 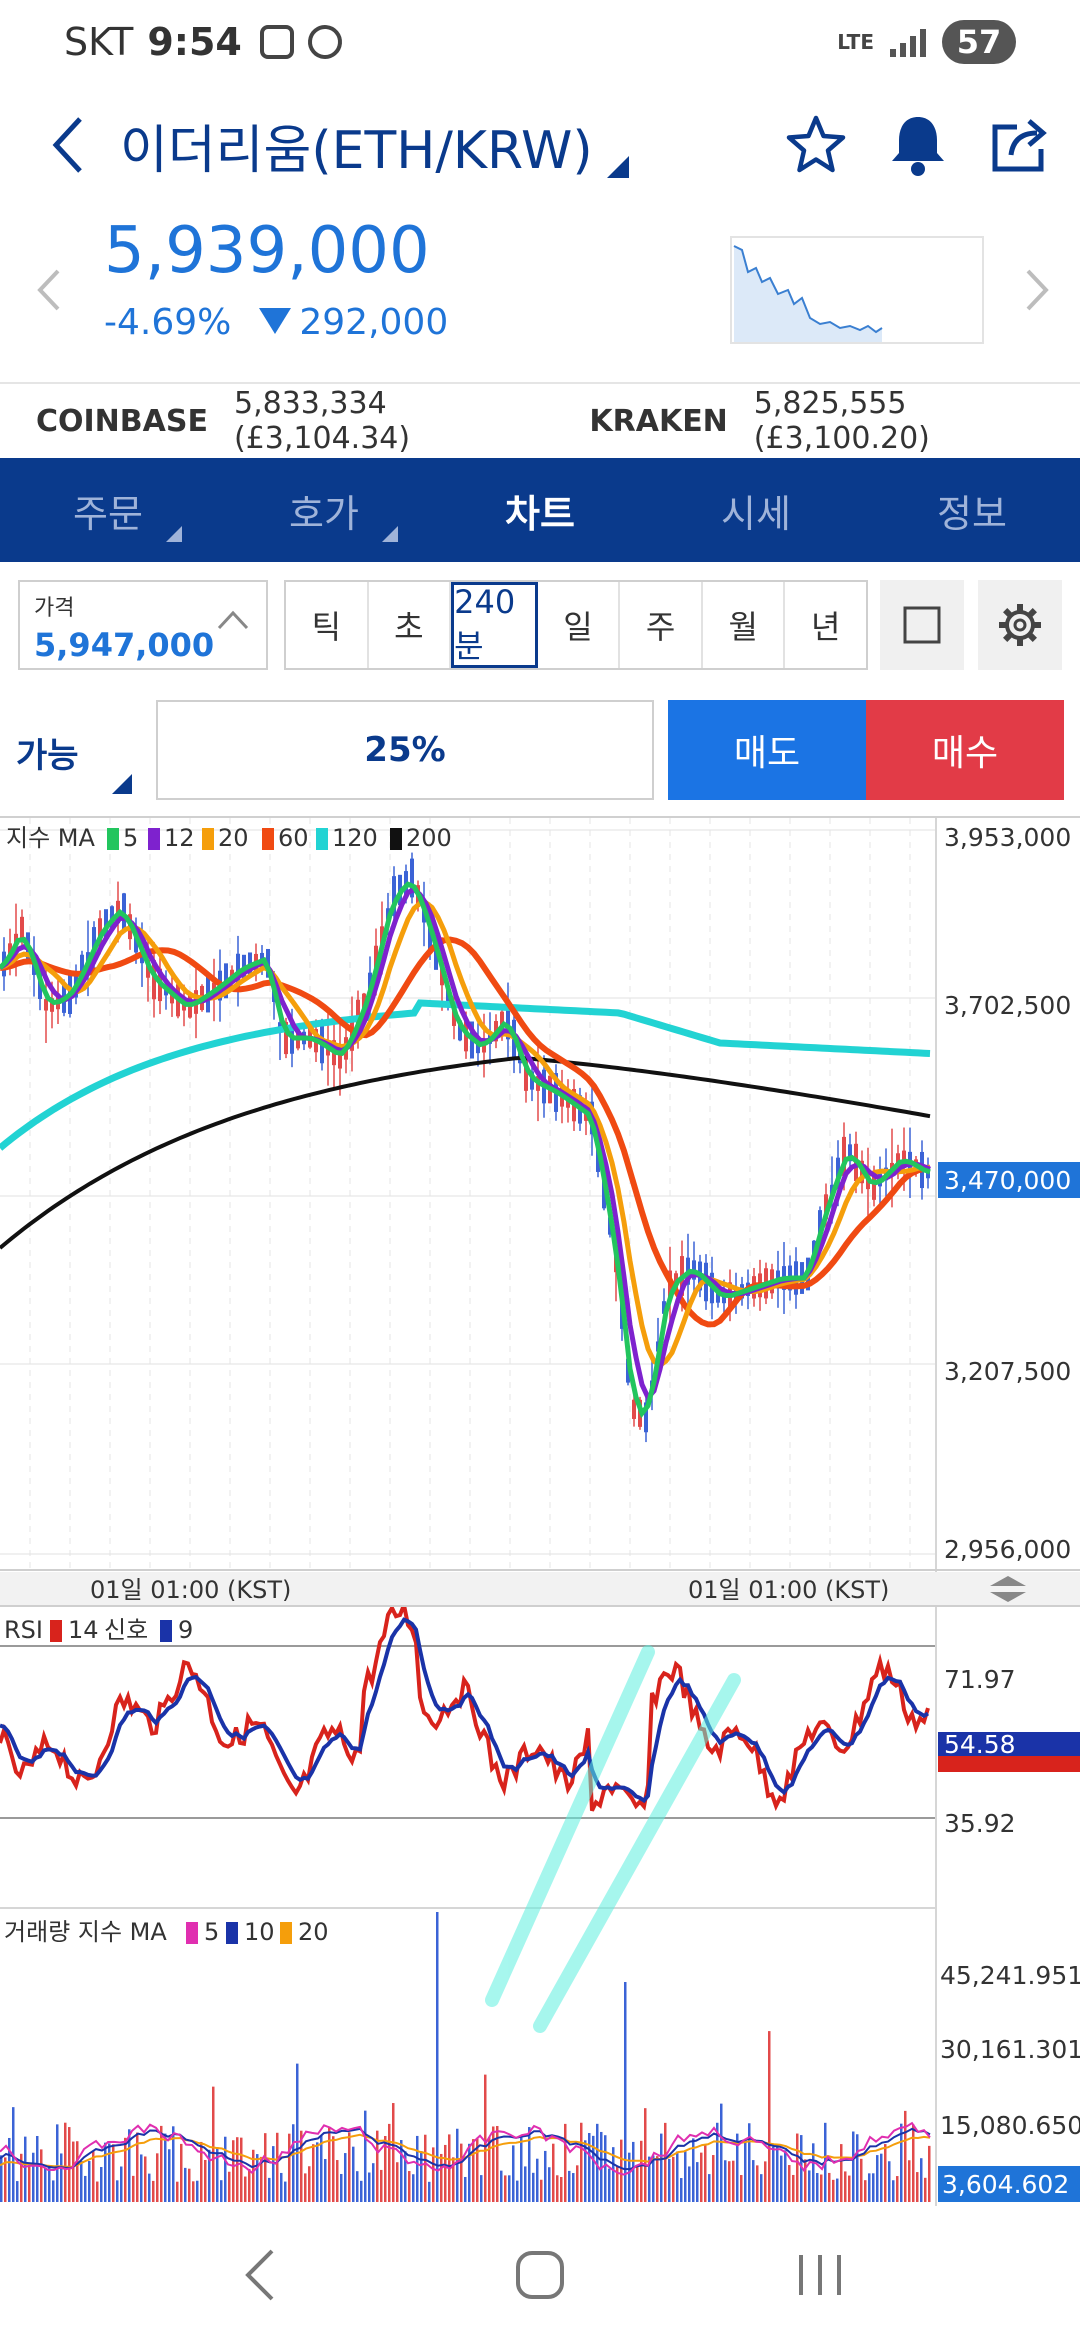 I want to click on main-tabs: 주문 호가 차트 시세 정보, so click(x=540, y=510).